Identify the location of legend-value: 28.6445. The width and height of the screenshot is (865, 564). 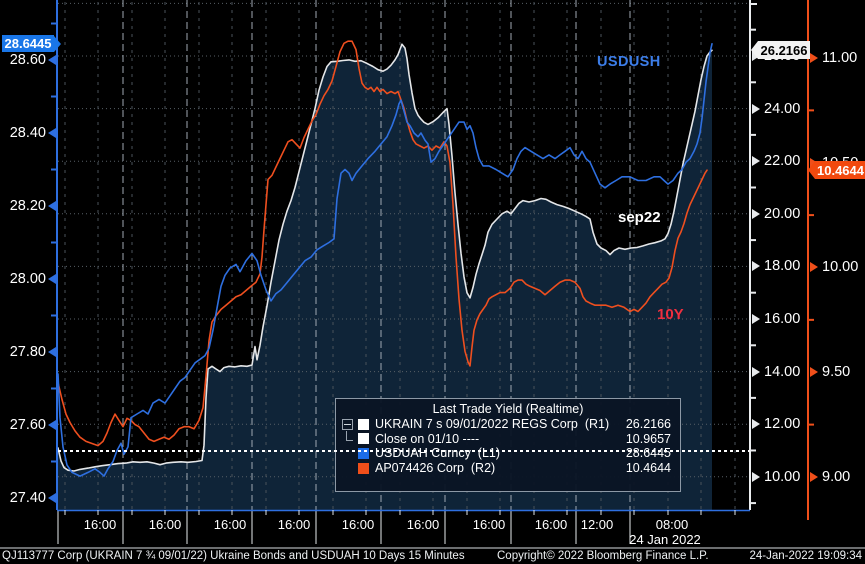
(648, 453).